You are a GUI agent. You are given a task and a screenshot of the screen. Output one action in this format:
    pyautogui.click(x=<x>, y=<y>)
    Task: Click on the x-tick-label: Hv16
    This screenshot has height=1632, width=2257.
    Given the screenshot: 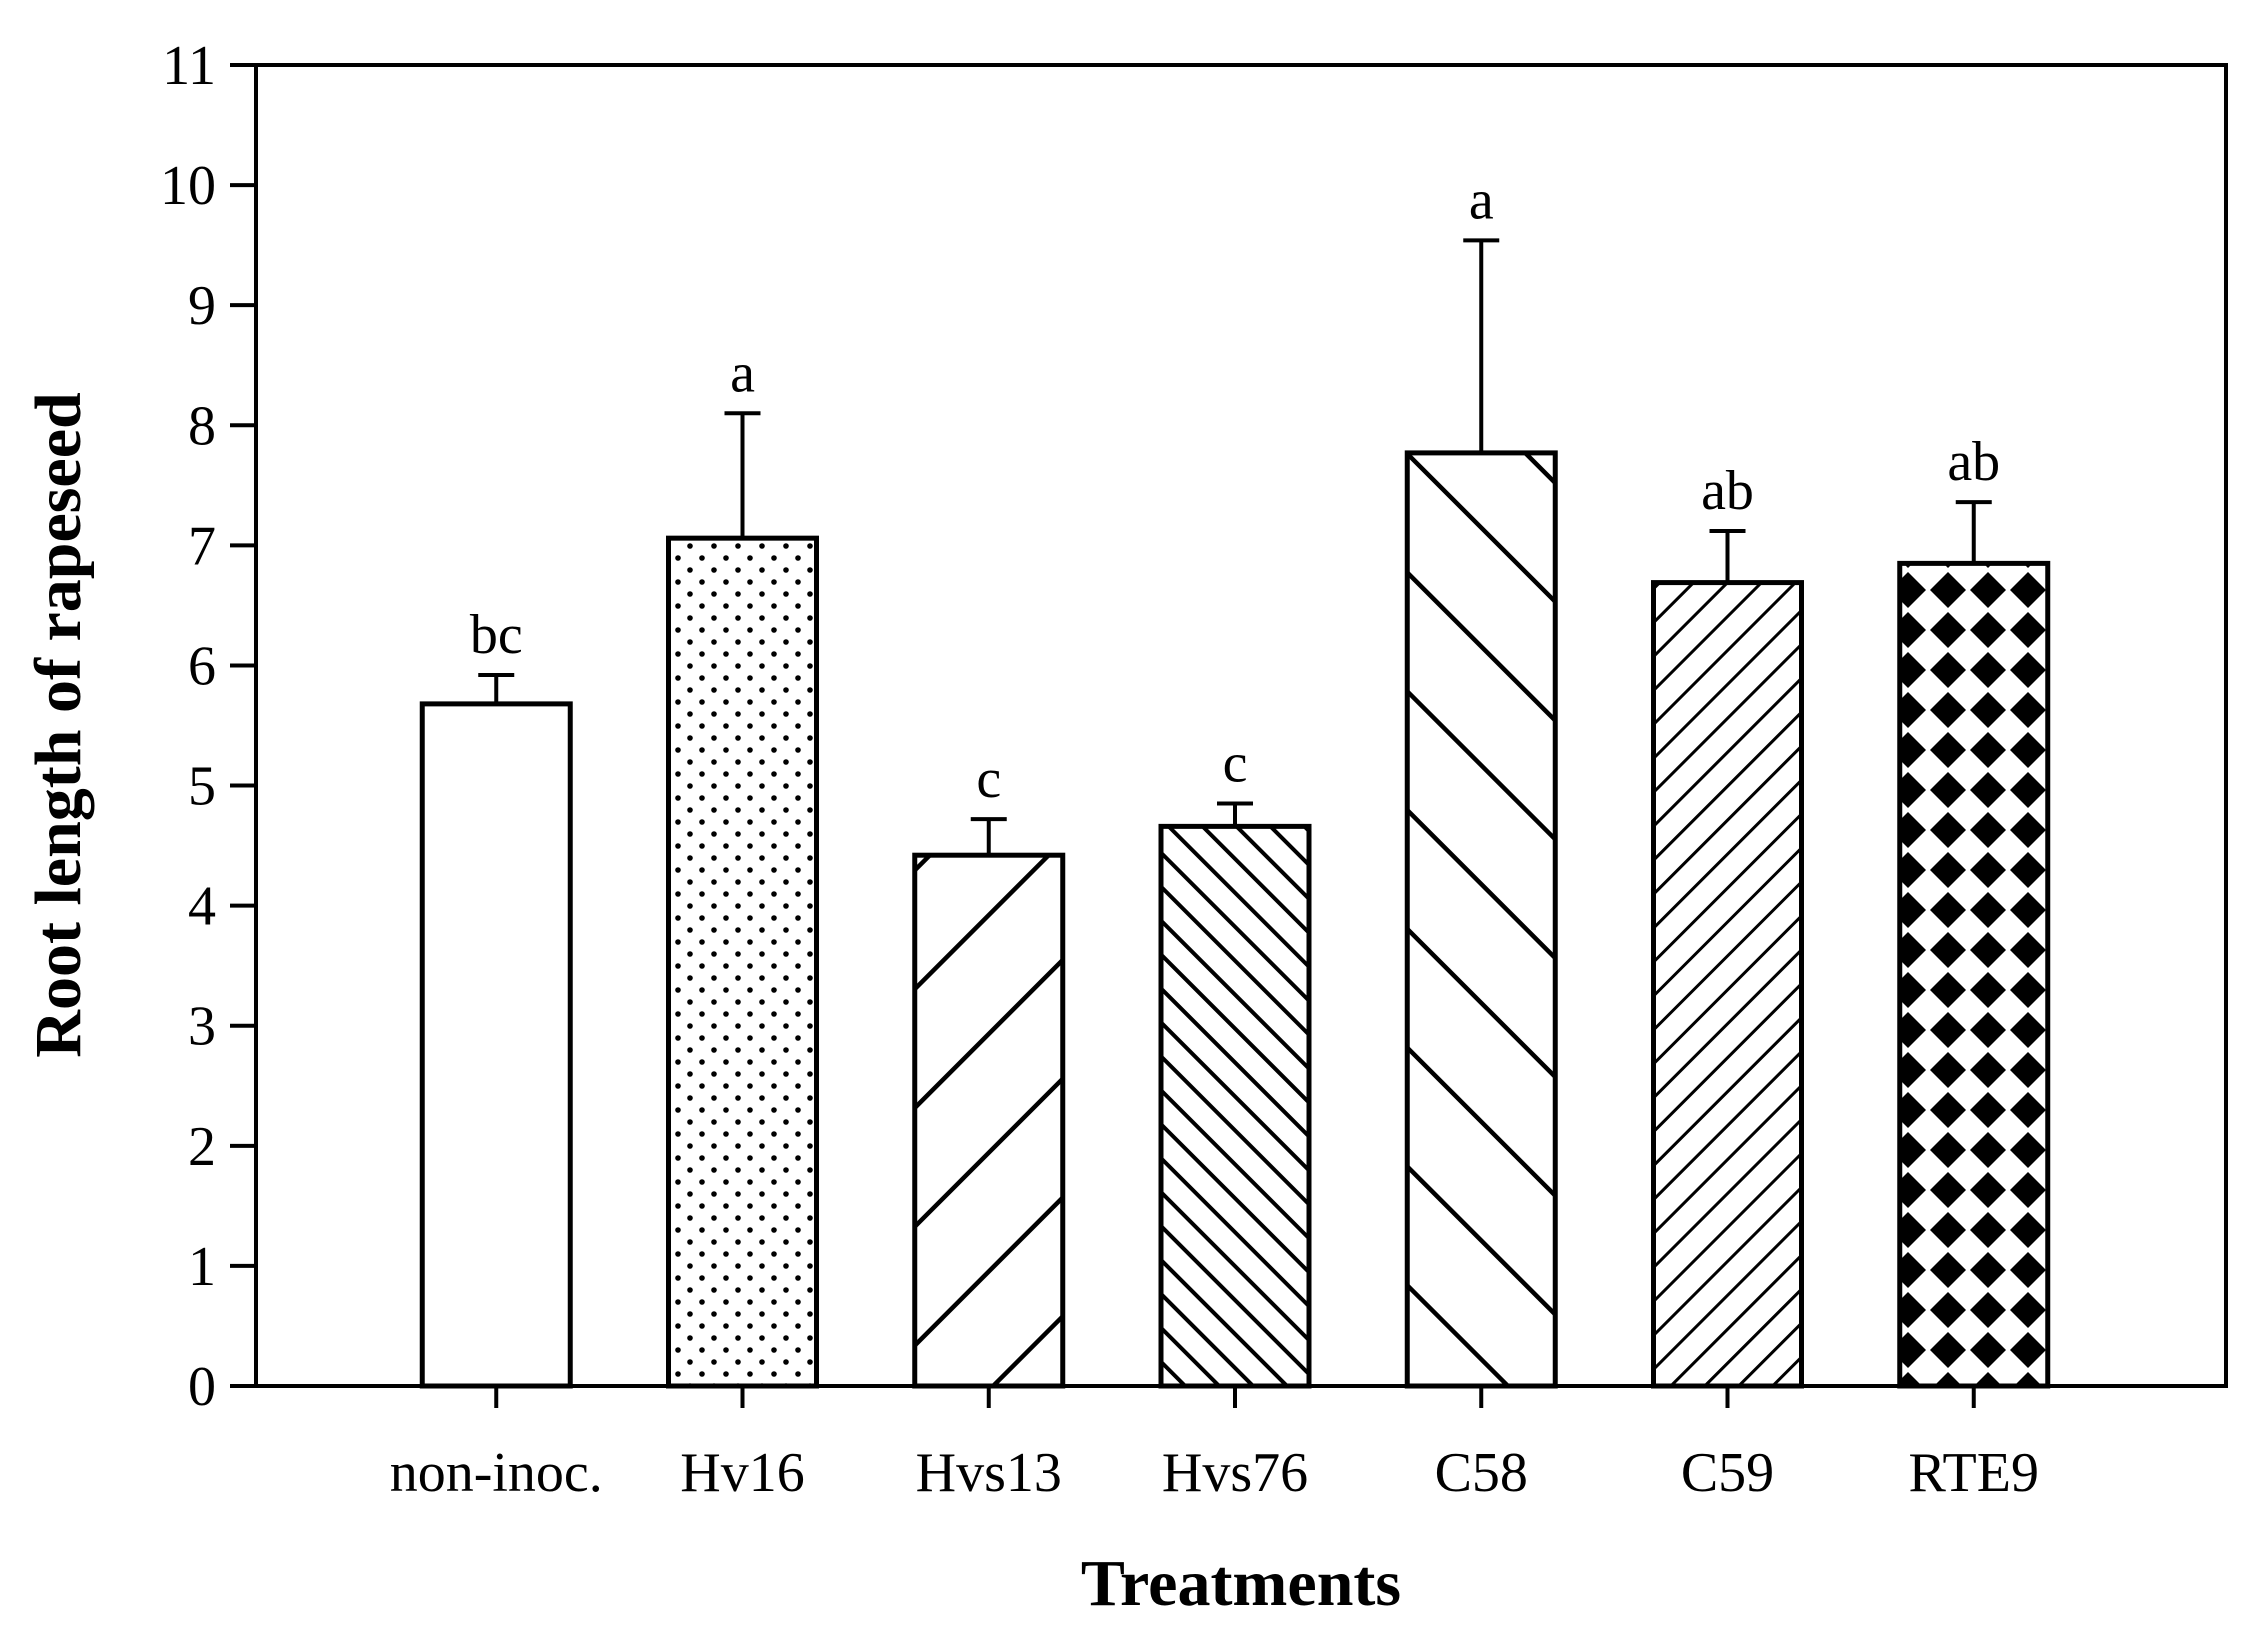 What is the action you would take?
    pyautogui.click(x=742, y=1473)
    